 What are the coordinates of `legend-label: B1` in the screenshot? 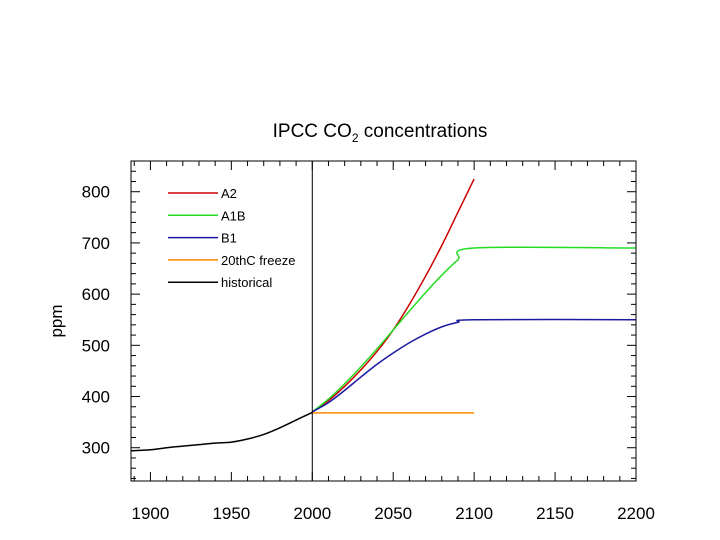 It's located at (229, 238).